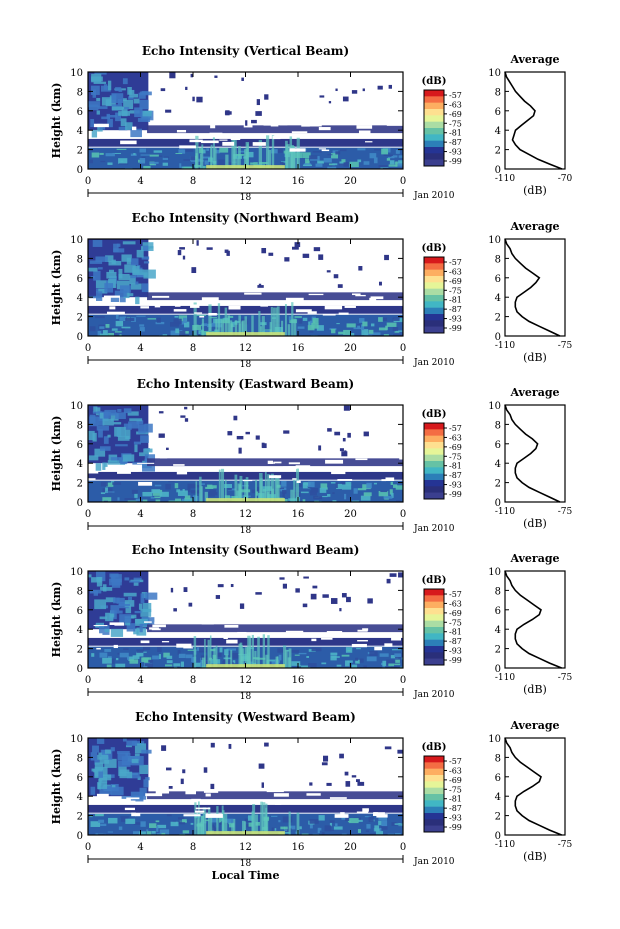 Image resolution: width=620 pixels, height=929 pixels. I want to click on chart-title: Echo Intensity (Southward Beam), so click(246, 550).